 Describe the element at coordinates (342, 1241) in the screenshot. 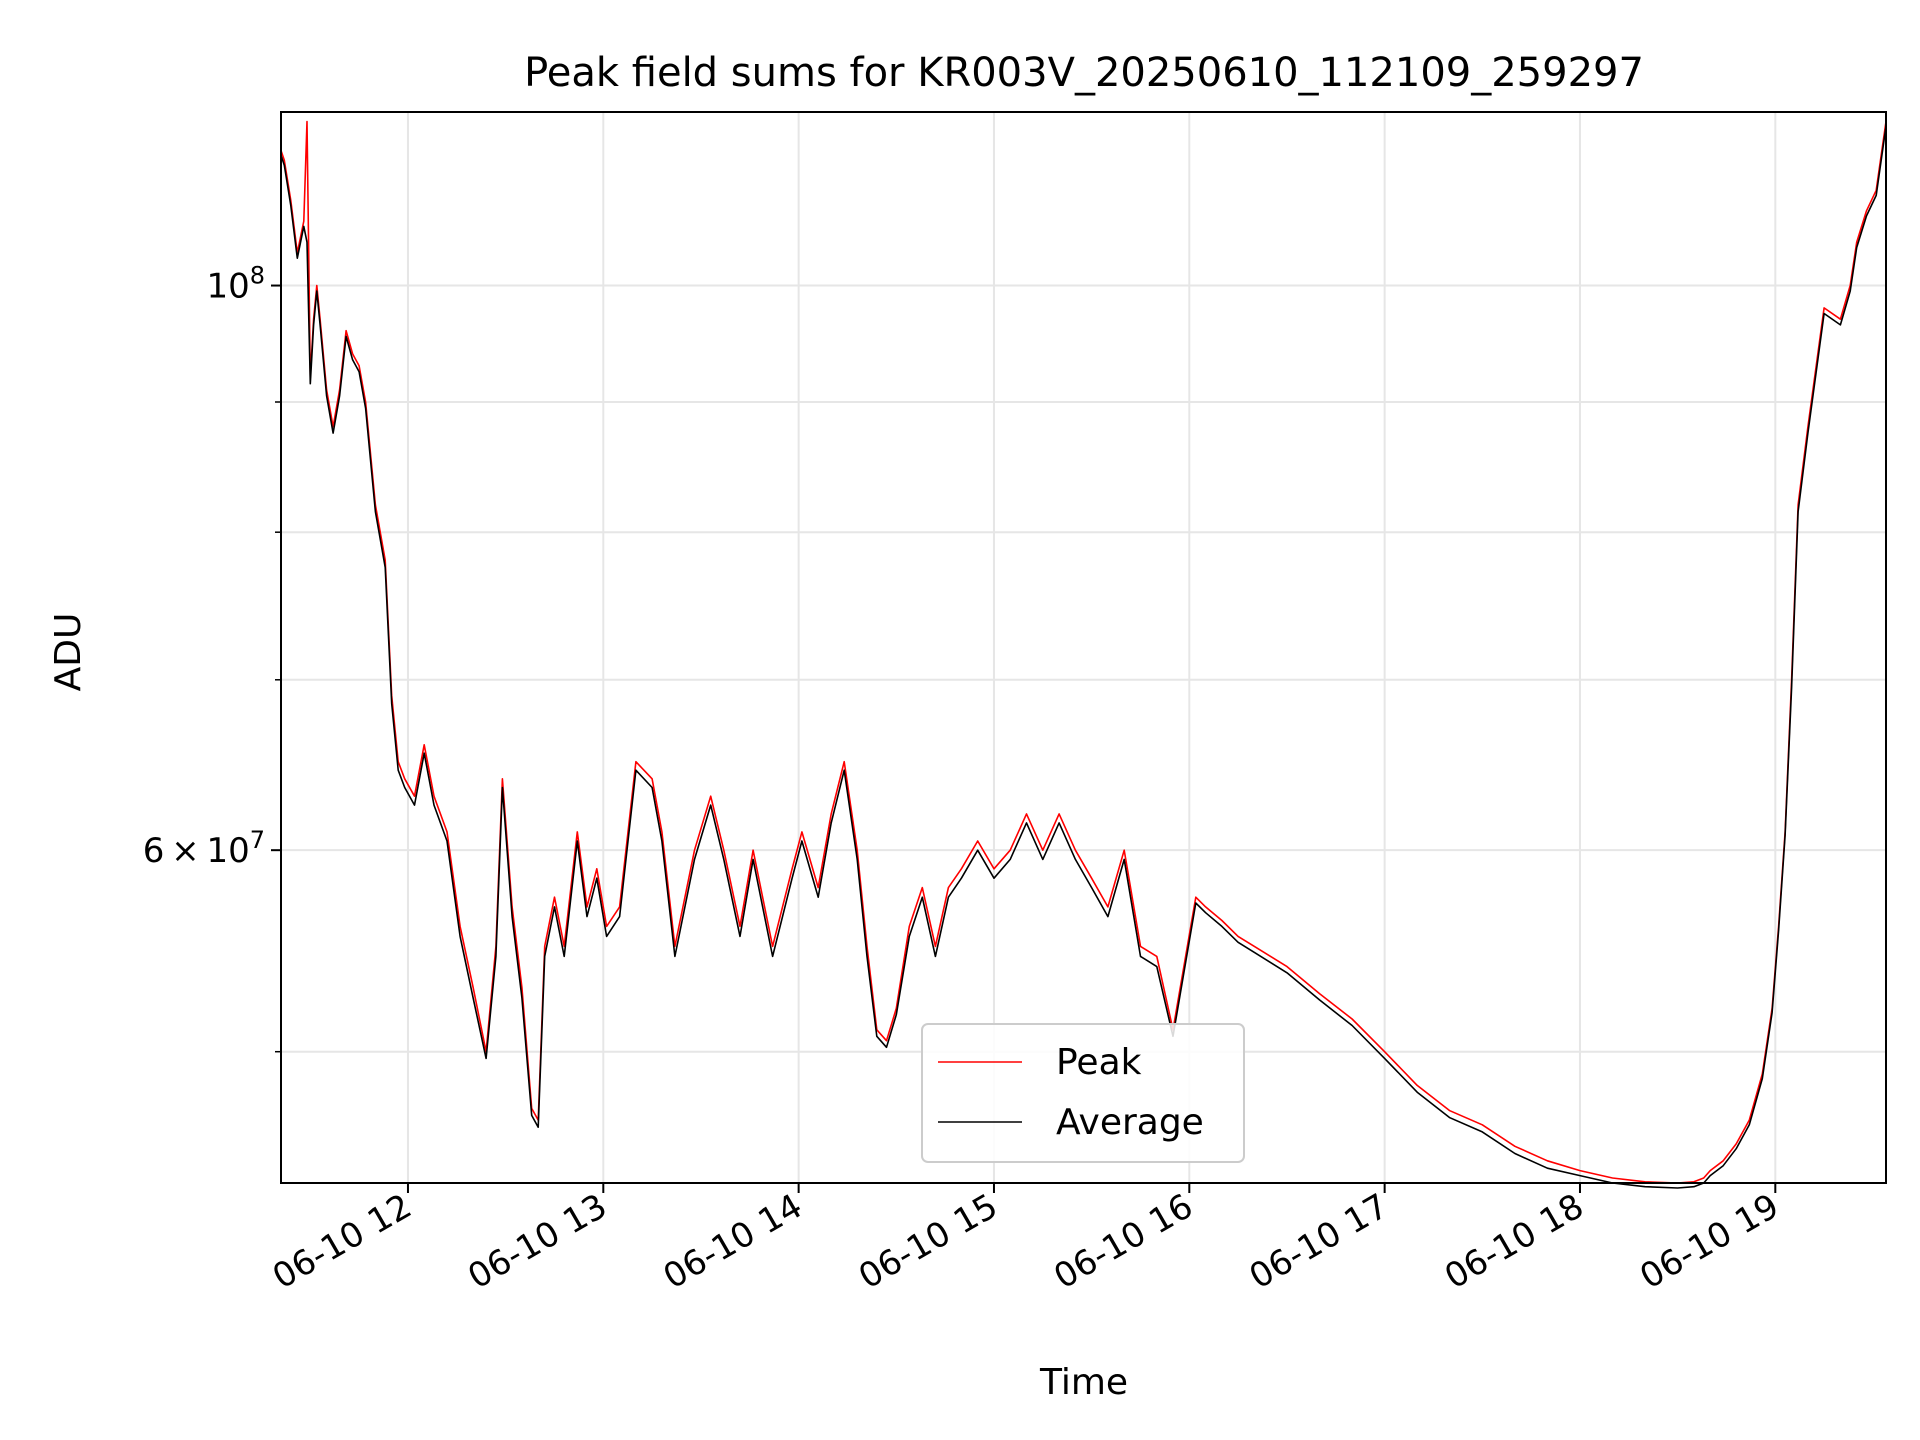

I see `x-tick-label: 06-10 12` at that location.